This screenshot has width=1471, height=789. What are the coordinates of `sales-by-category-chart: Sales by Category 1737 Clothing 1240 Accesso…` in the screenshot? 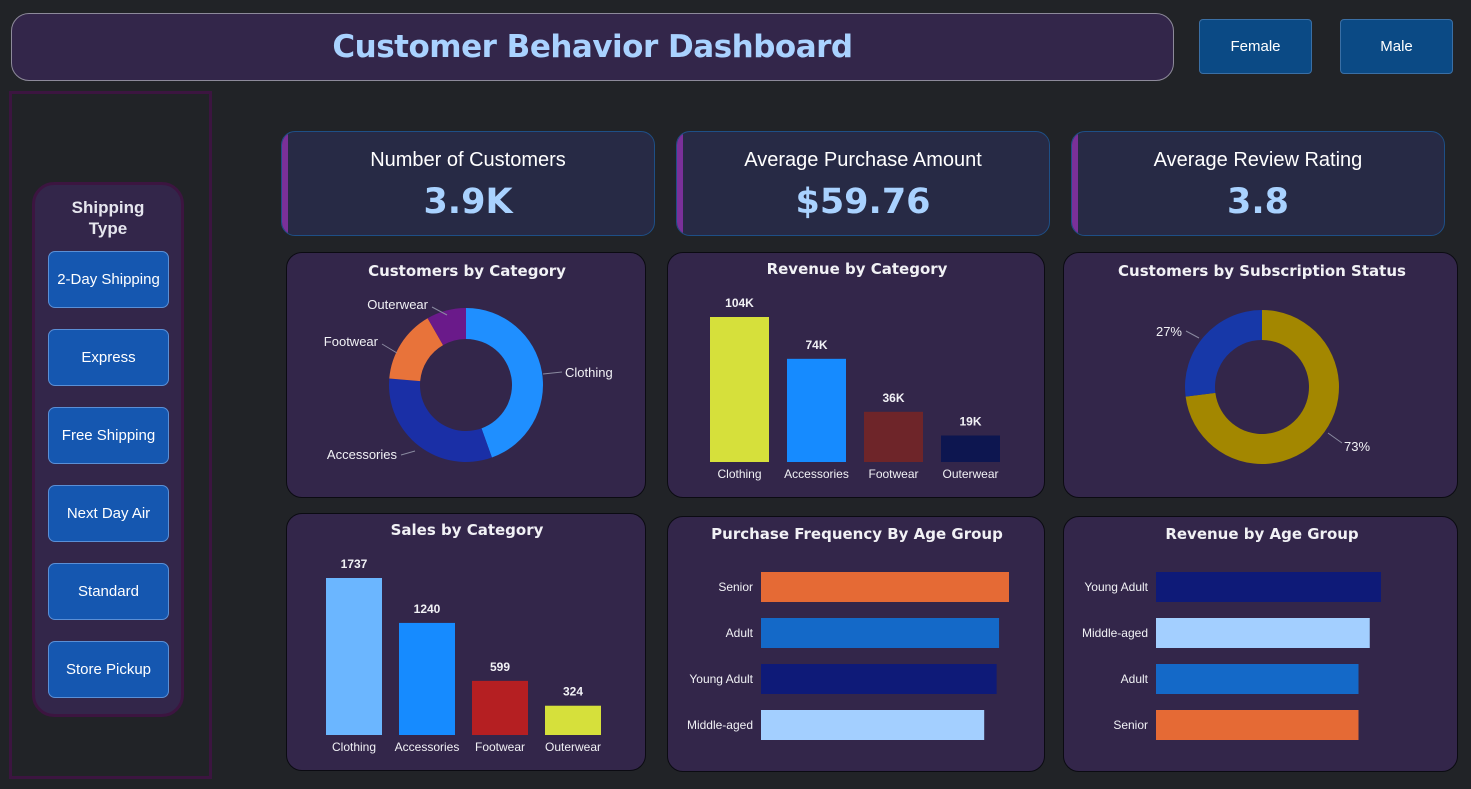 It's located at (463, 637).